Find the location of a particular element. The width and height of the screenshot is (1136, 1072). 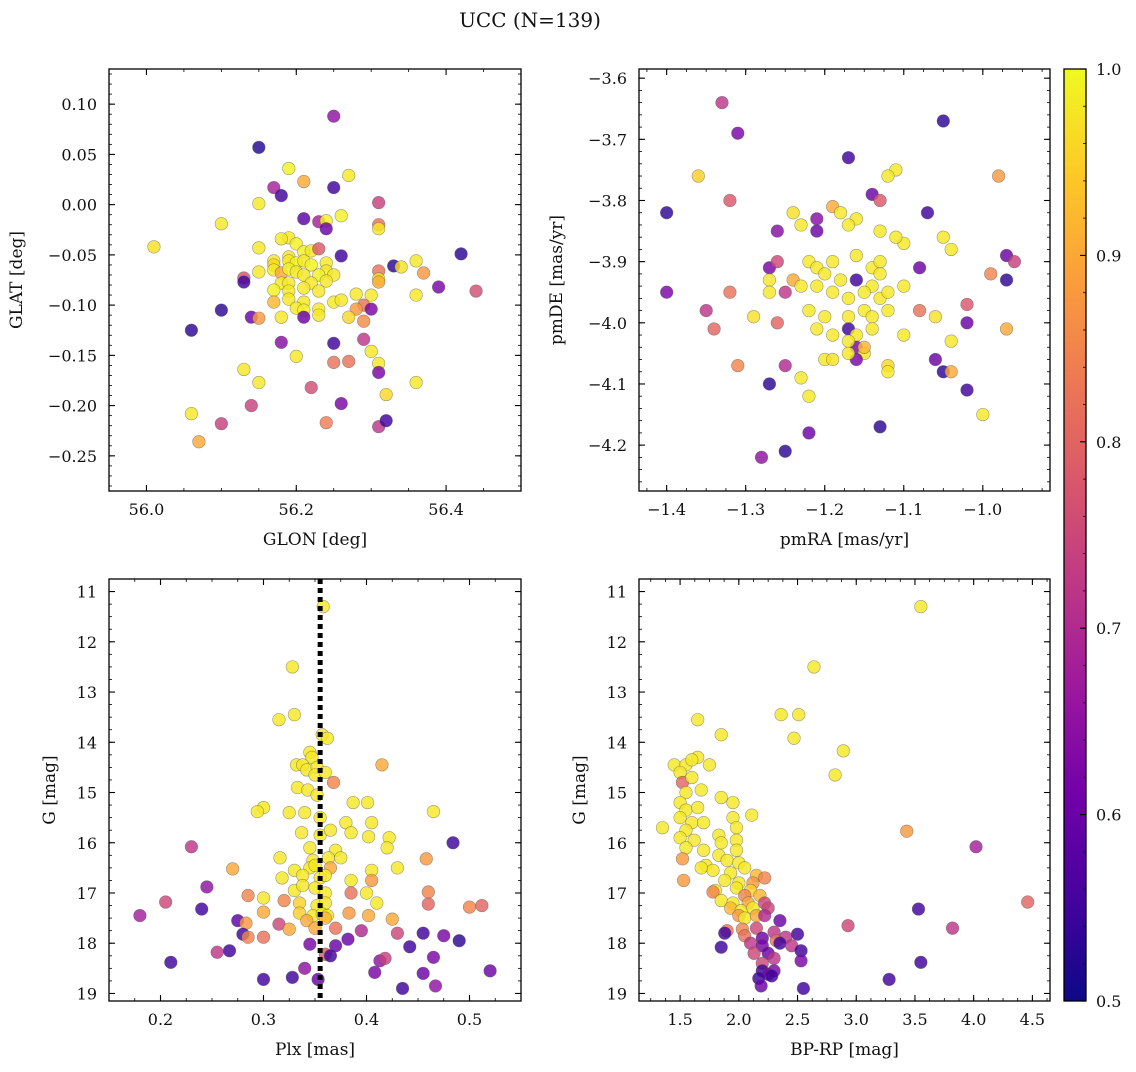

y-tick-label: 12 is located at coordinates (87, 642).